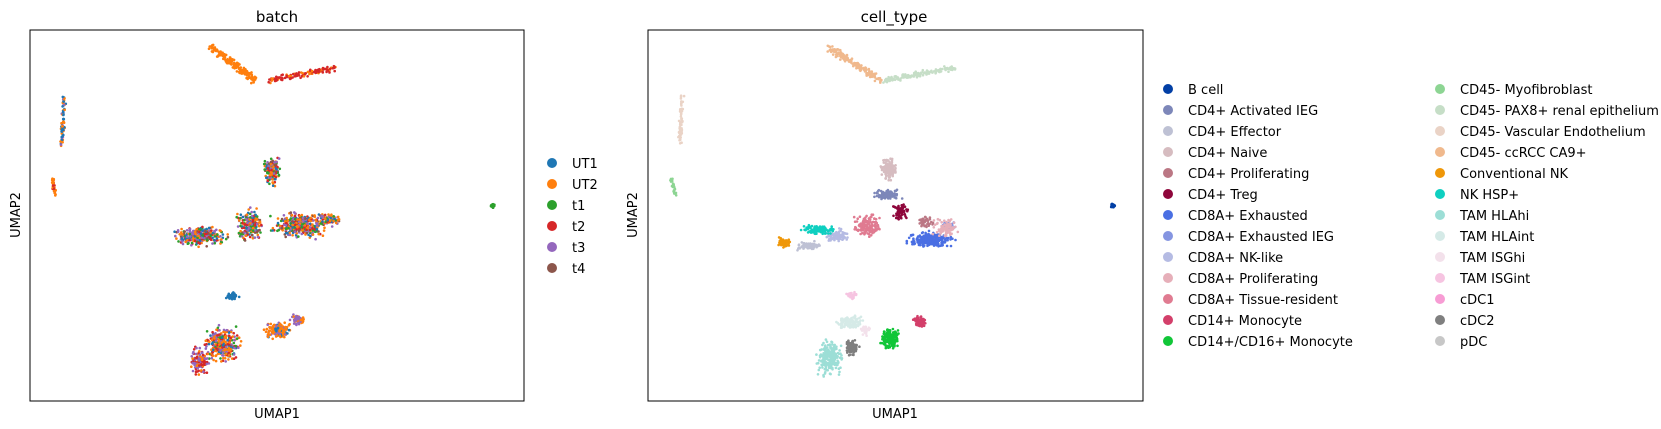 The height and width of the screenshot is (429, 1661). What do you see at coordinates (1492, 258) in the screenshot?
I see `legend-label: TAM ISGhi` at bounding box center [1492, 258].